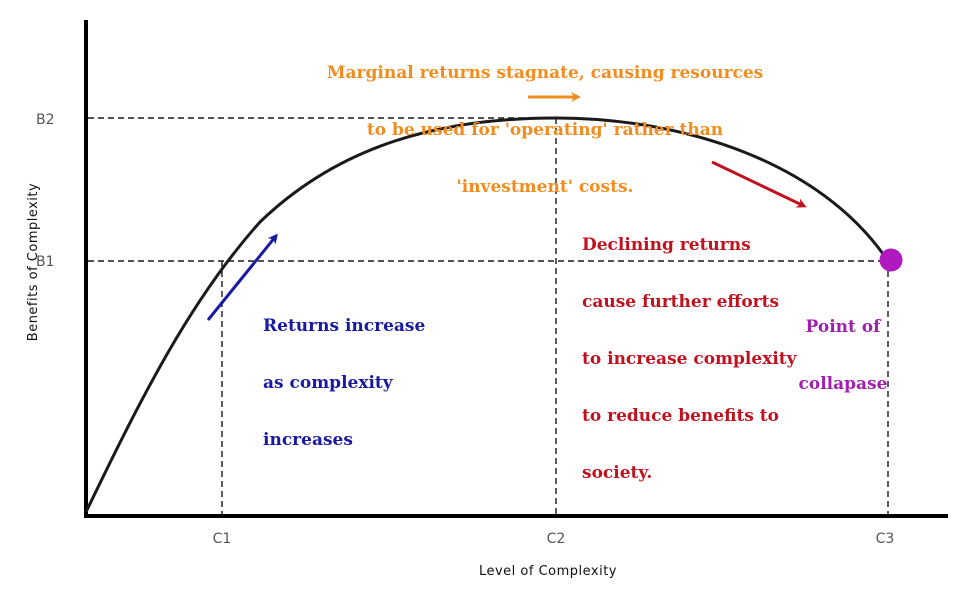  I want to click on increase-arrow-icon, so click(242, 277).